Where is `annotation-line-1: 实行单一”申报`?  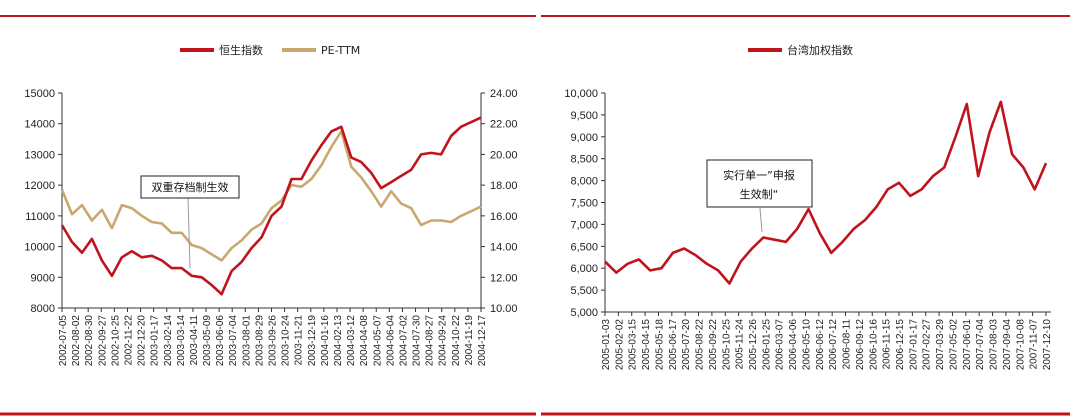 annotation-line-1: 实行单一”申报 is located at coordinates (759, 175).